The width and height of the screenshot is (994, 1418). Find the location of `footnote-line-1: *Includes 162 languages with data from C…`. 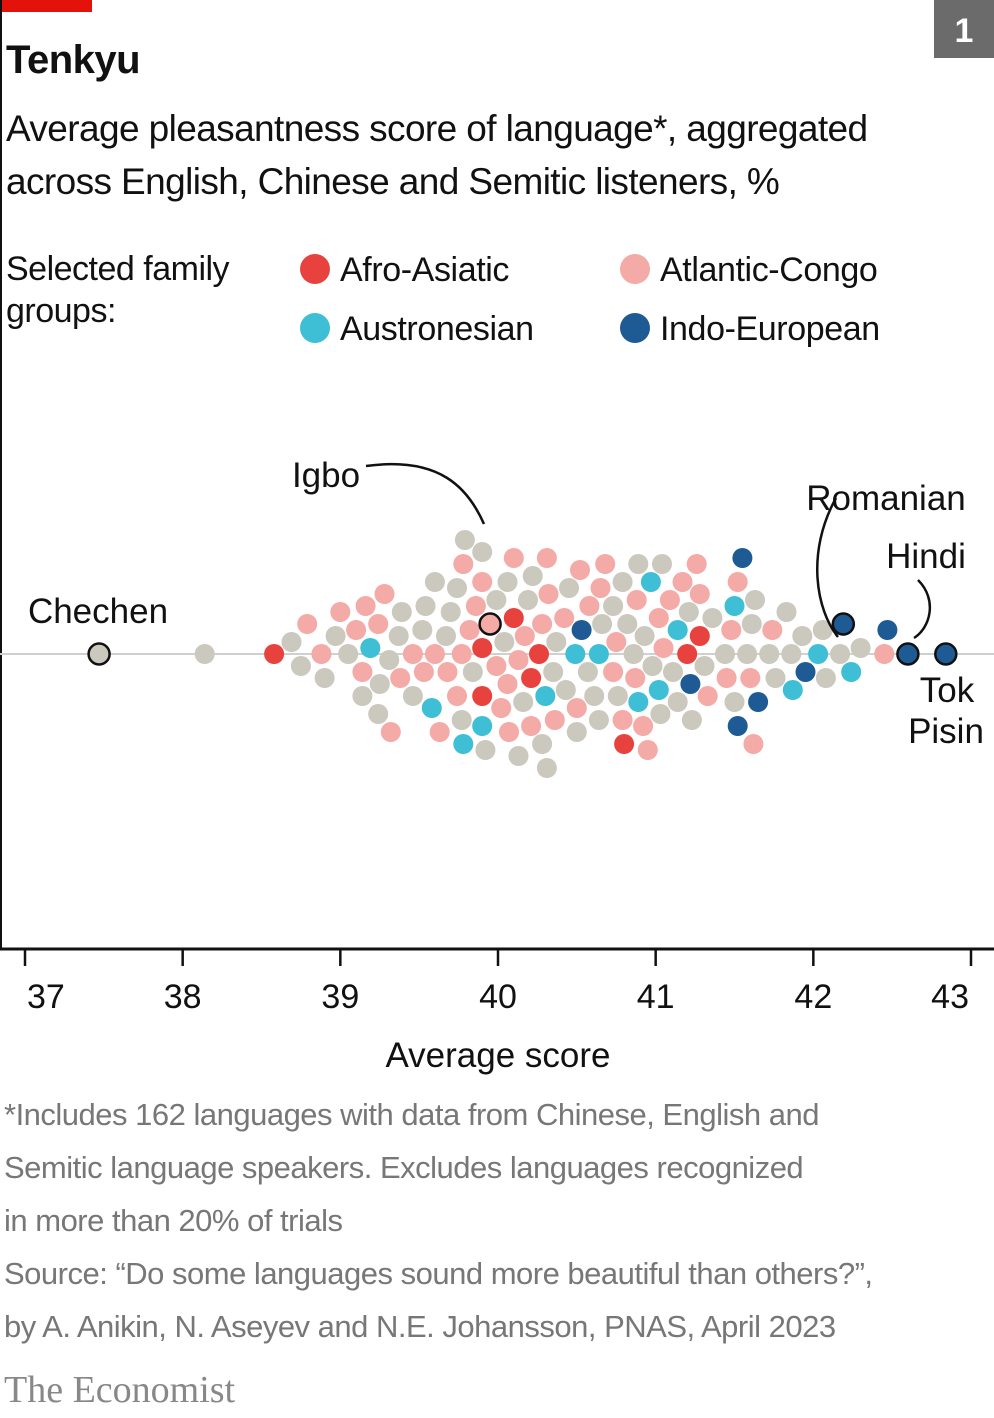

footnote-line-1: *Includes 162 languages with data from C… is located at coordinates (411, 1114).